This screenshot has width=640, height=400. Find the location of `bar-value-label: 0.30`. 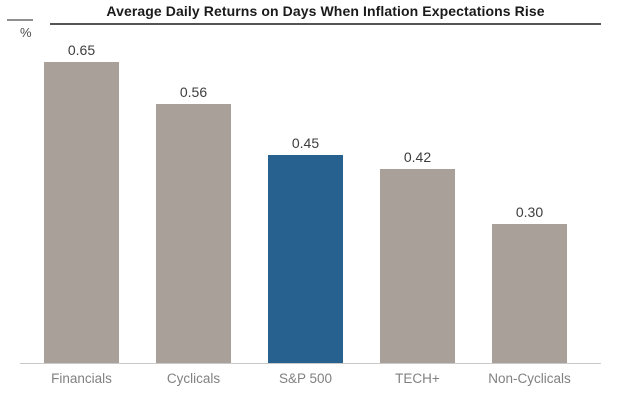

bar-value-label: 0.30 is located at coordinates (529, 212).